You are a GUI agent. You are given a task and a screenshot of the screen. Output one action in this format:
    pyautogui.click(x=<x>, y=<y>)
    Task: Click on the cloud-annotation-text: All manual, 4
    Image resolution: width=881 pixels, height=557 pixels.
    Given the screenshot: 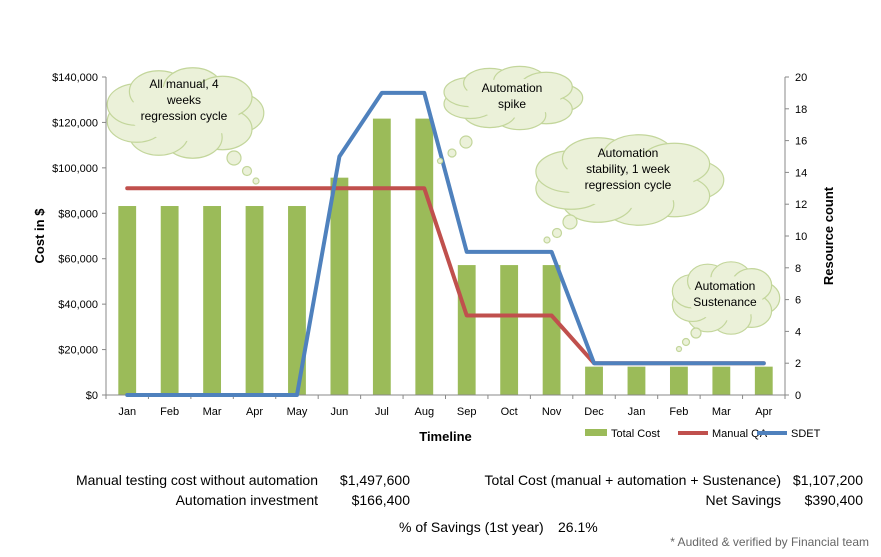 What is the action you would take?
    pyautogui.click(x=184, y=84)
    